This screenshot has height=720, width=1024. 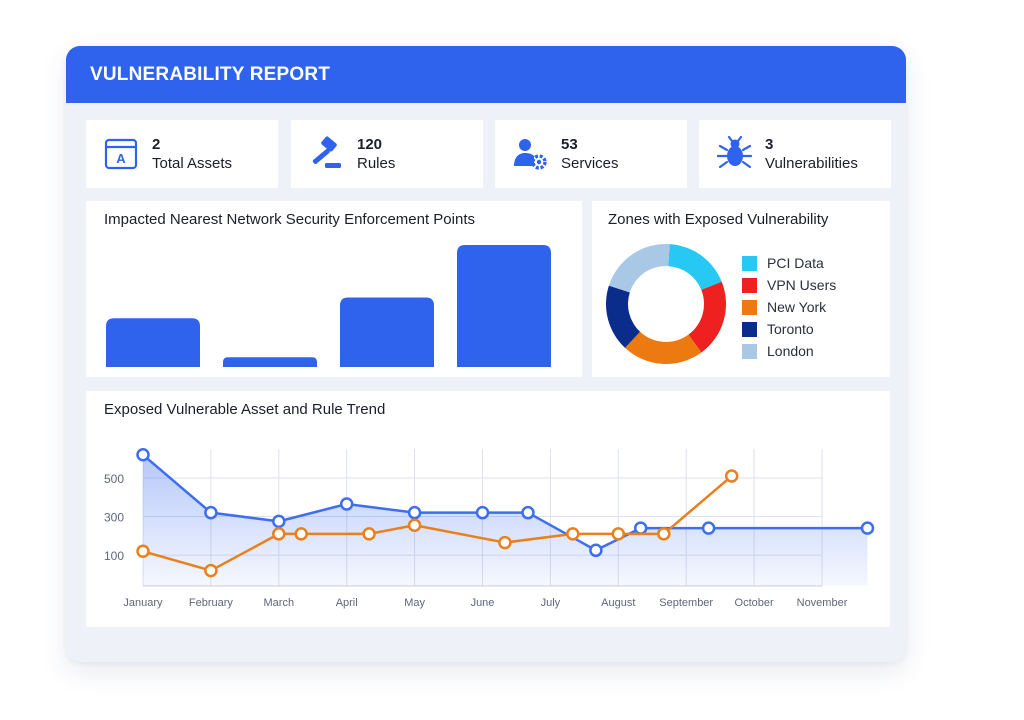 What do you see at coordinates (802, 285) in the screenshot?
I see `legend-label: VPN Users` at bounding box center [802, 285].